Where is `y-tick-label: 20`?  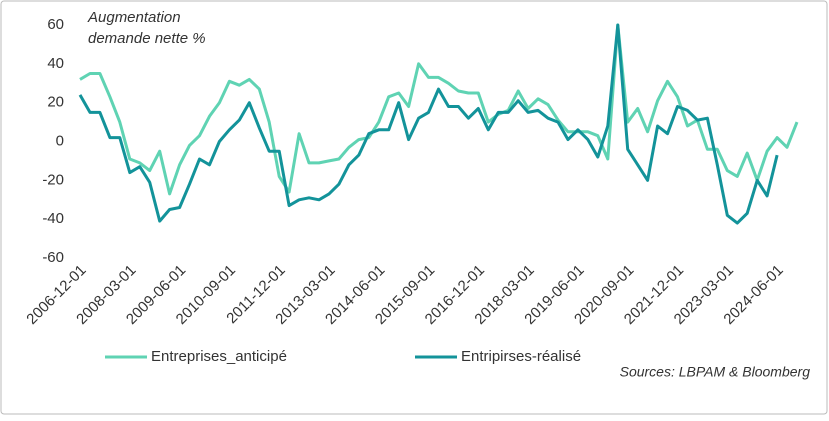
y-tick-label: 20 is located at coordinates (55, 102).